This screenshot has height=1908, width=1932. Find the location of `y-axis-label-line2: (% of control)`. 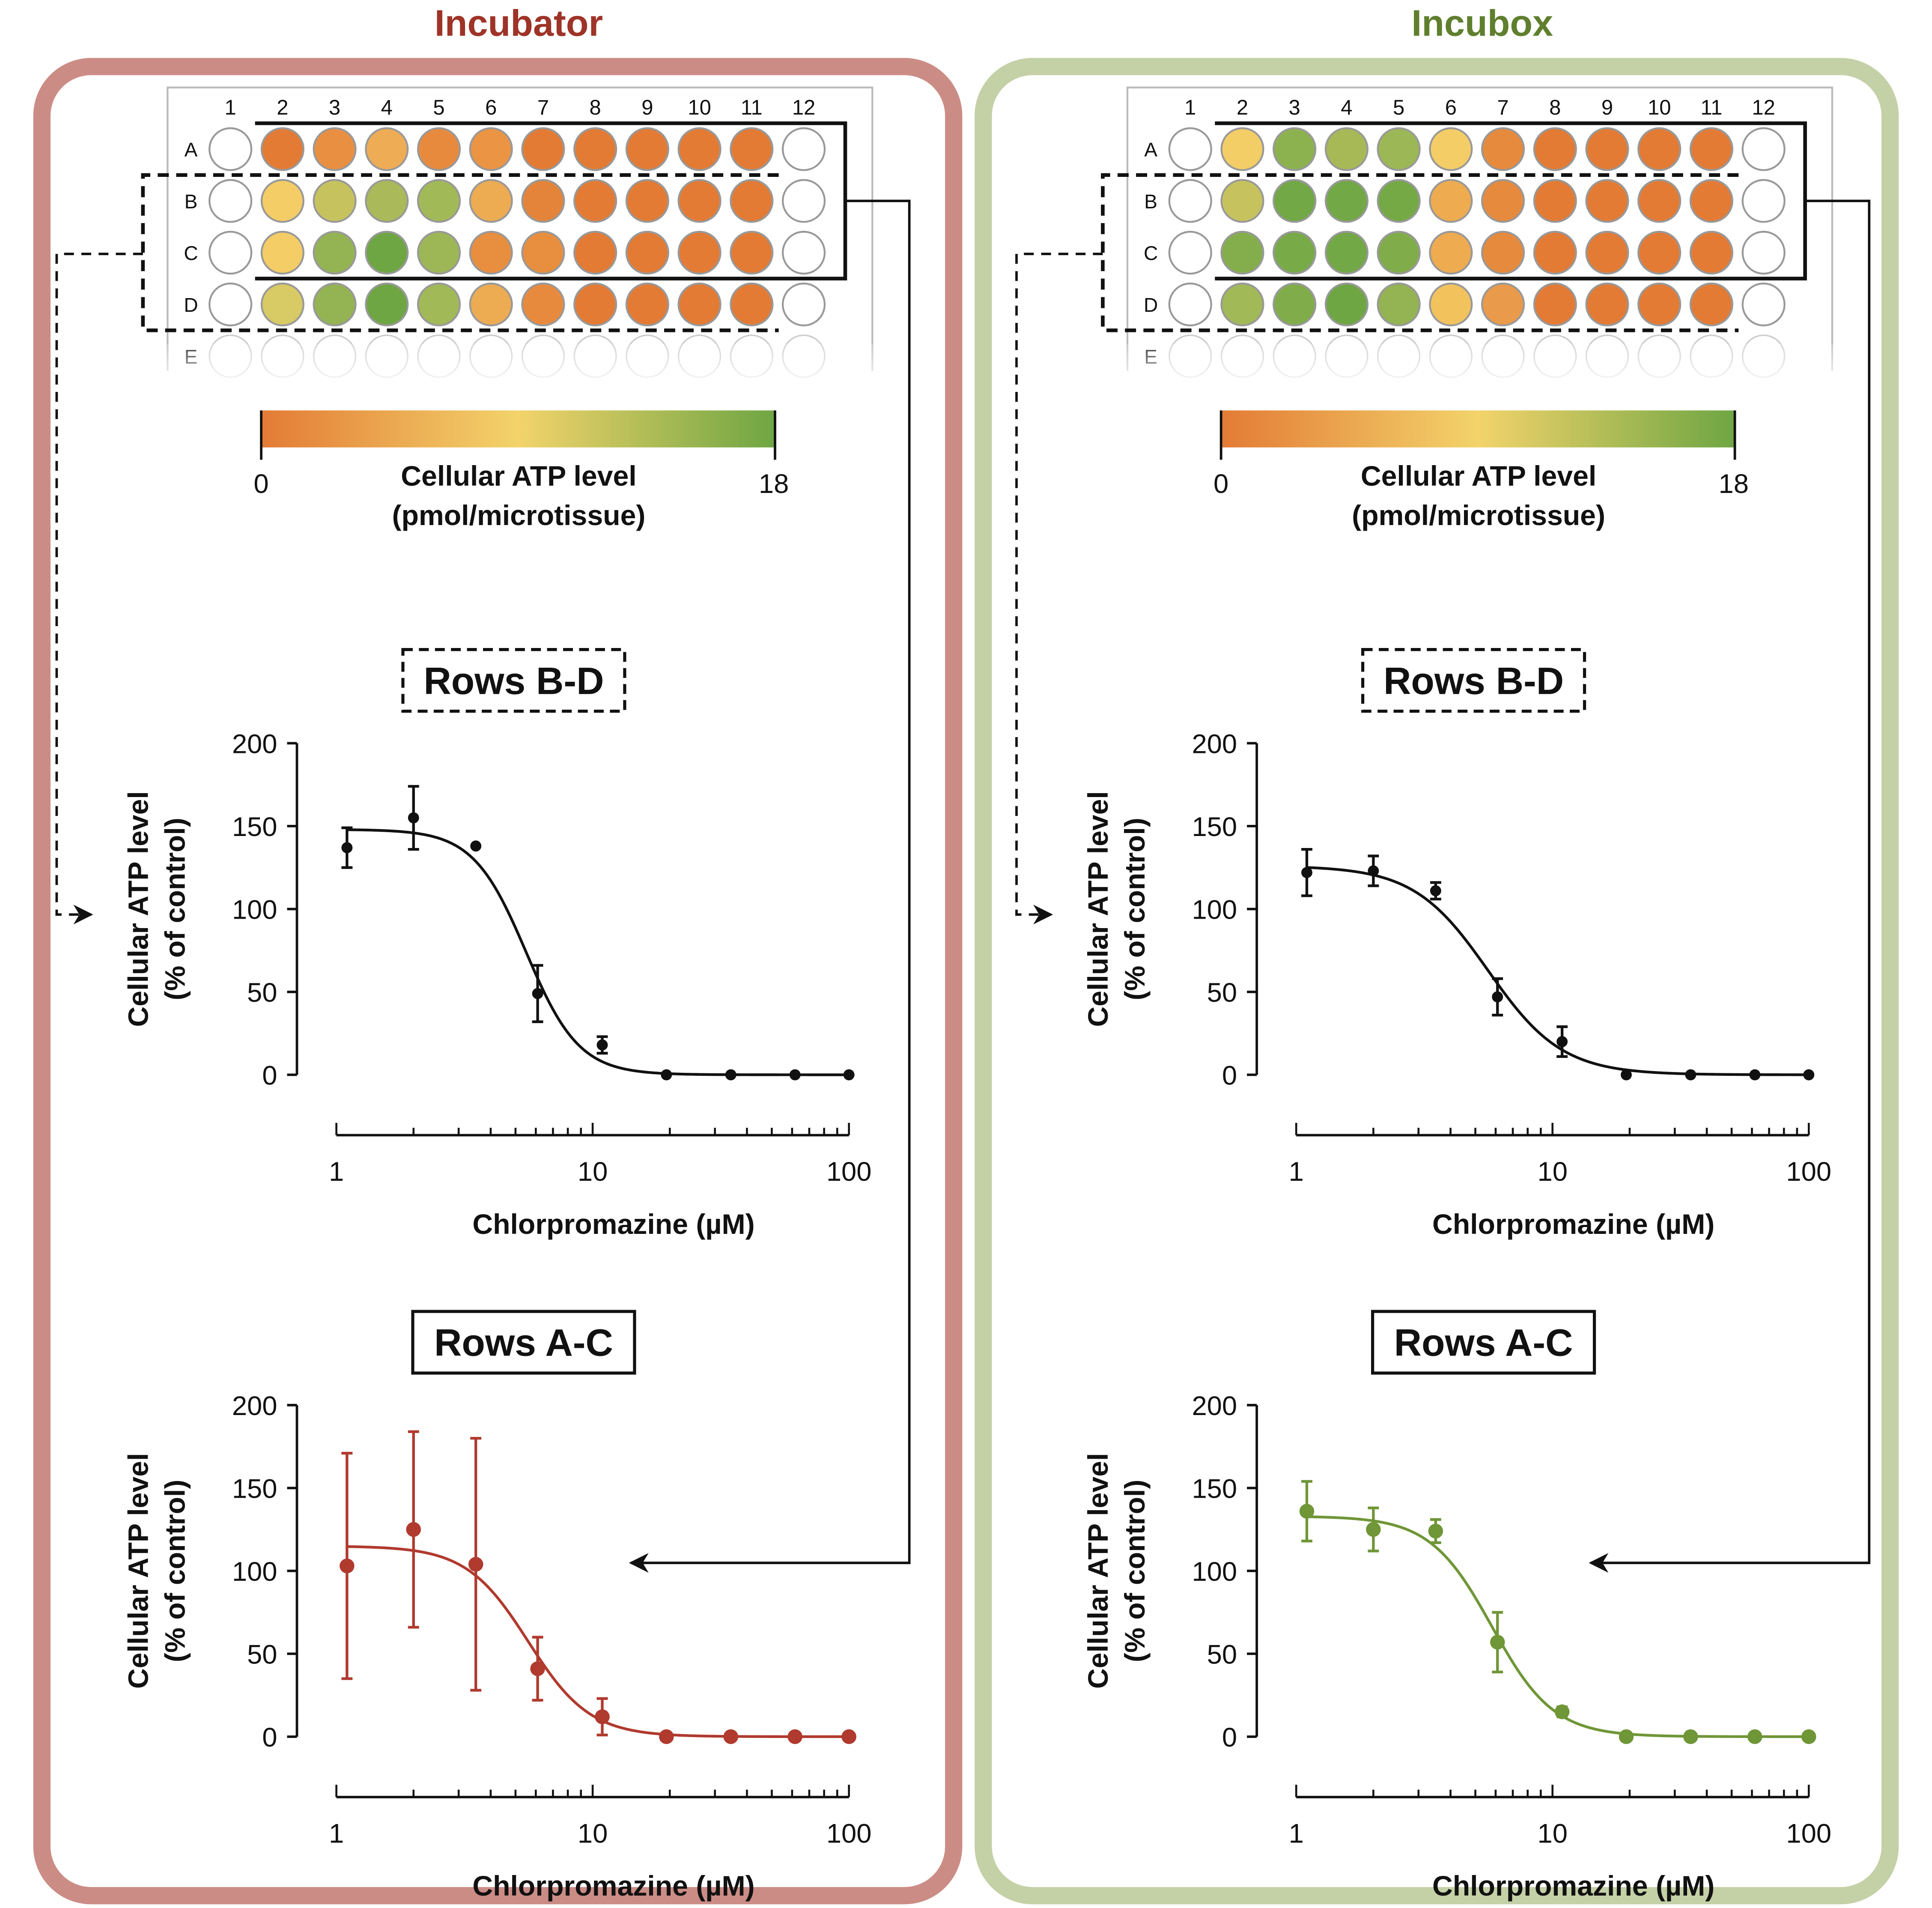

y-axis-label-line2: (% of control) is located at coordinates (175, 1571).